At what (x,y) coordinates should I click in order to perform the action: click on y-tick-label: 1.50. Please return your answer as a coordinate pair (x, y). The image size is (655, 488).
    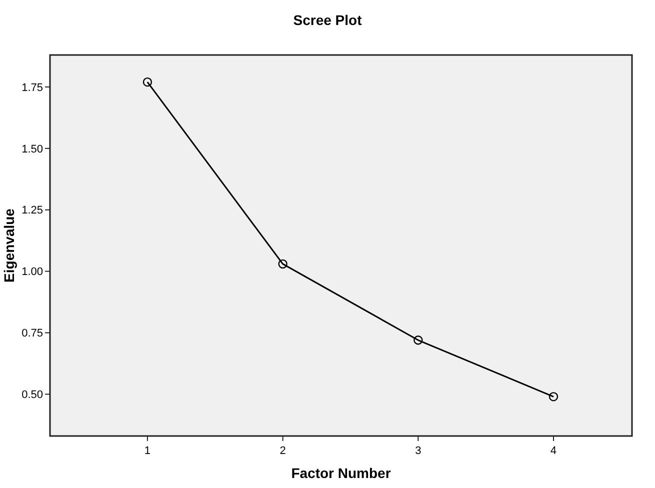
    Looking at the image, I should click on (32, 149).